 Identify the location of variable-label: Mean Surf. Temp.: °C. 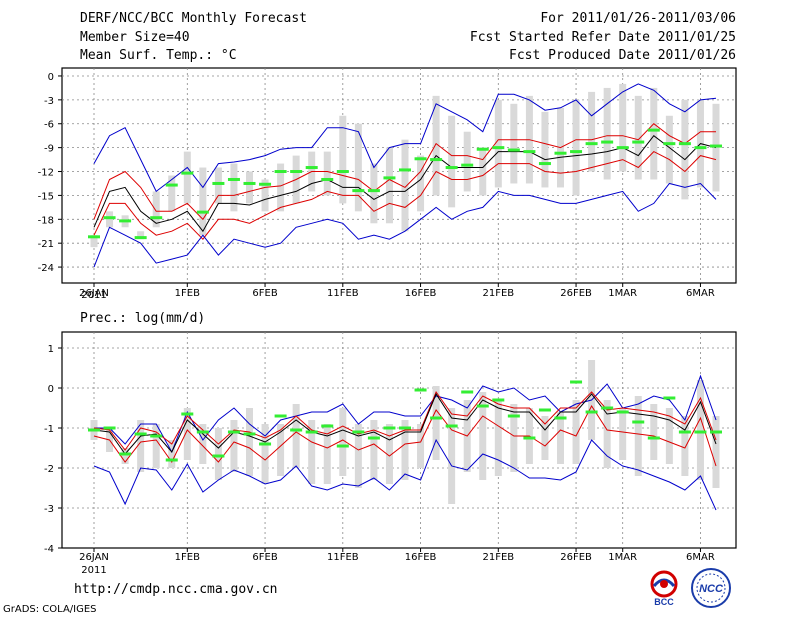
(158, 55).